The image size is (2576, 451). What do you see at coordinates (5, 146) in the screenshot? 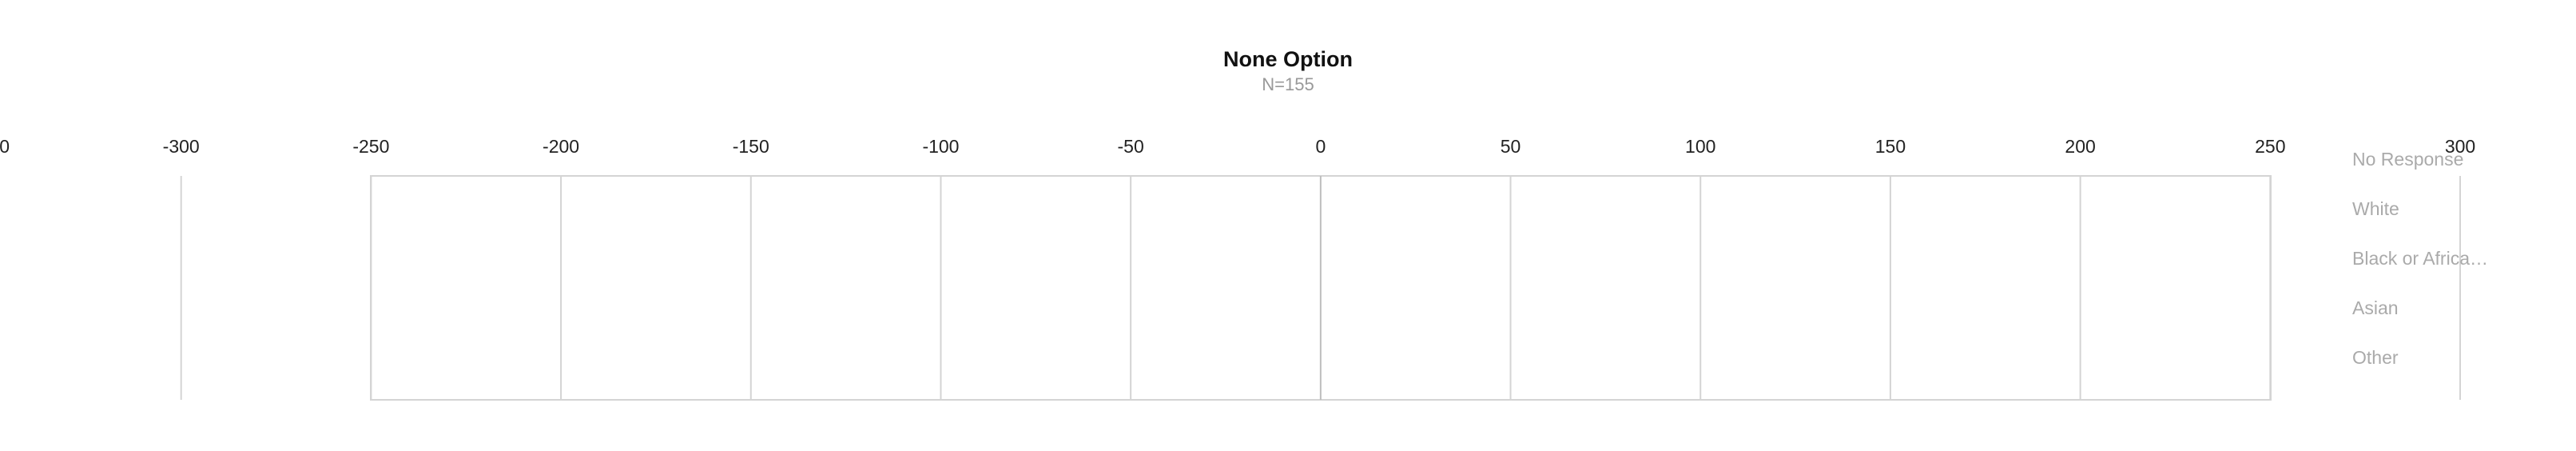
I see `x-tick-label: -350` at bounding box center [5, 146].